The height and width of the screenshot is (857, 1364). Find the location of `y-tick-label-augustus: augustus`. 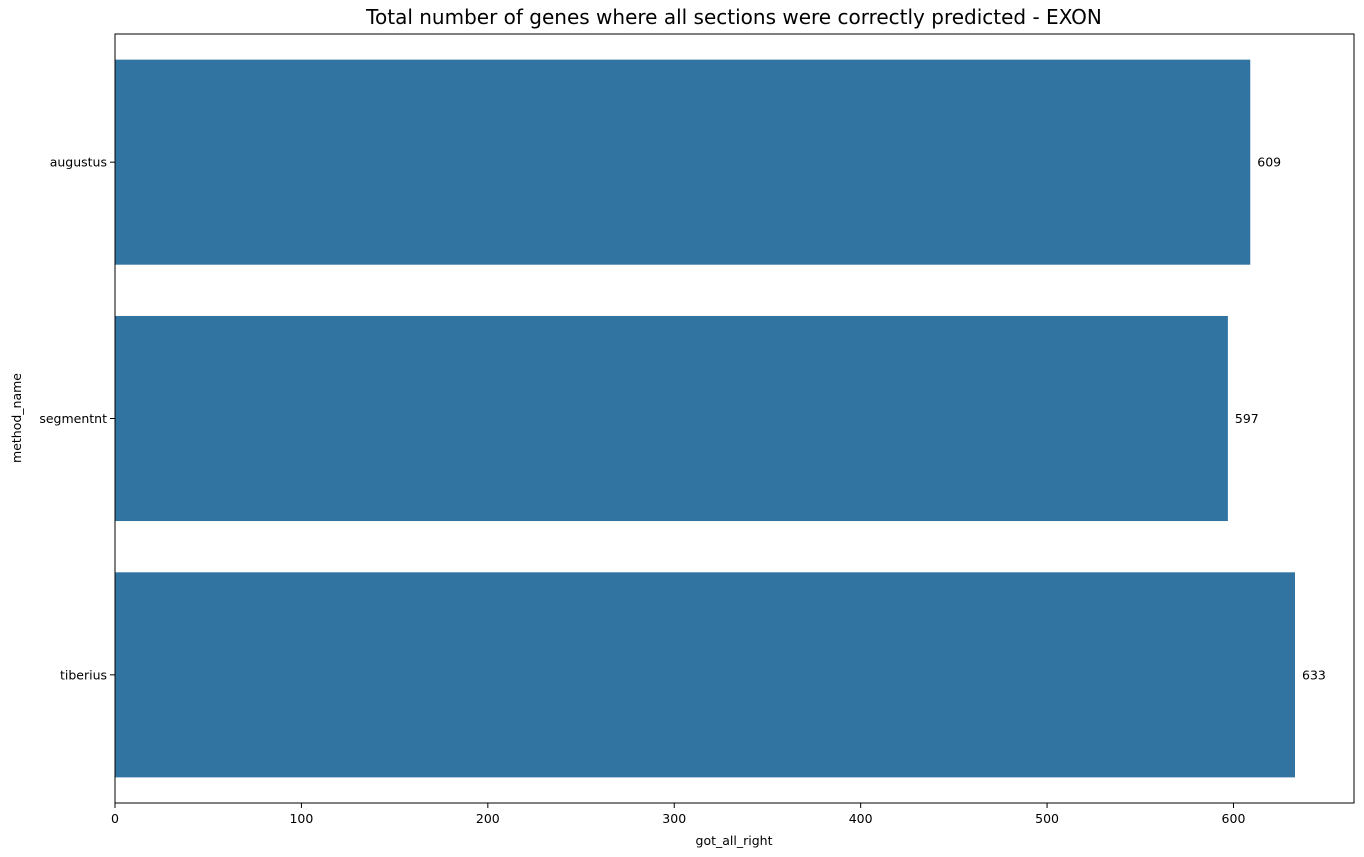

y-tick-label-augustus: augustus is located at coordinates (78, 162).